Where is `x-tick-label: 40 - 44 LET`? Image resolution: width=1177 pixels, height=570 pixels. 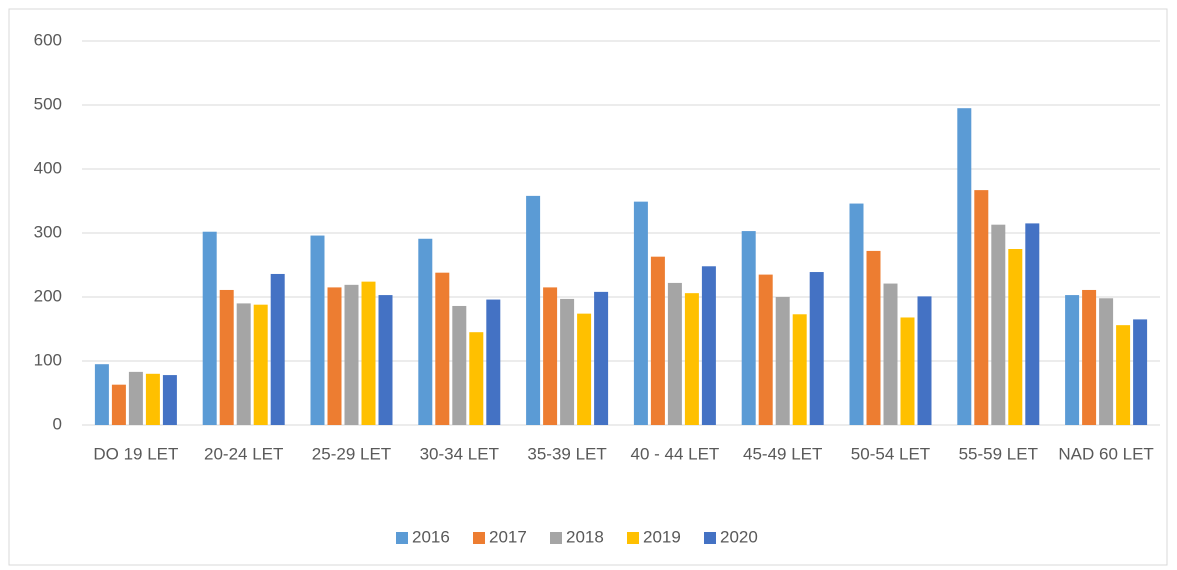
x-tick-label: 40 - 44 LET is located at coordinates (674, 453).